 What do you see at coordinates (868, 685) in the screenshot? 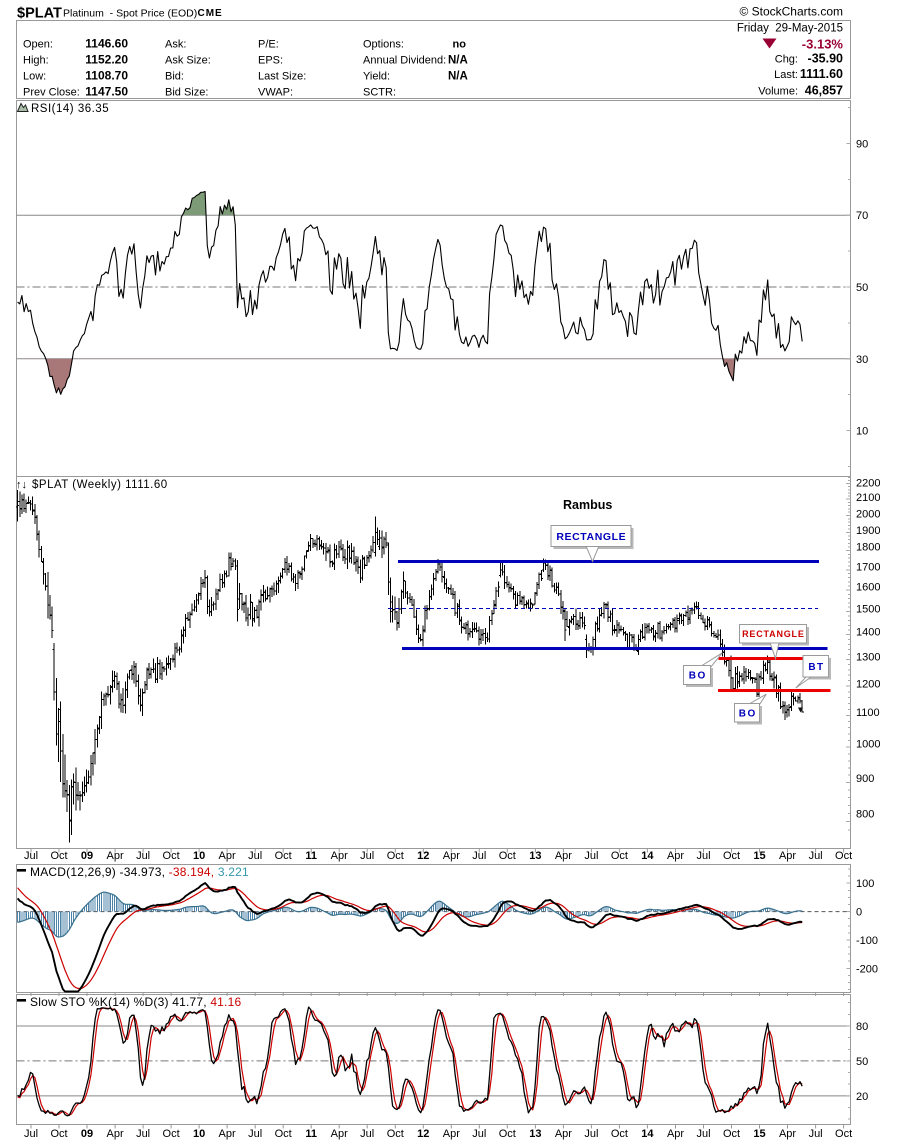
I see `svg-text: 1200` at bounding box center [868, 685].